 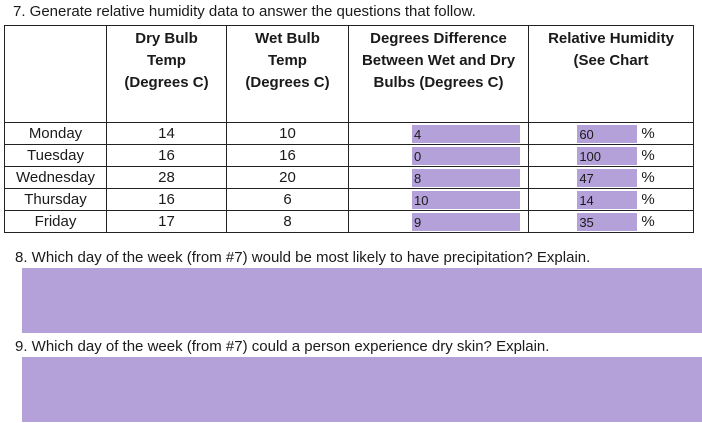 What do you see at coordinates (362, 389) in the screenshot?
I see `answer-9-box` at bounding box center [362, 389].